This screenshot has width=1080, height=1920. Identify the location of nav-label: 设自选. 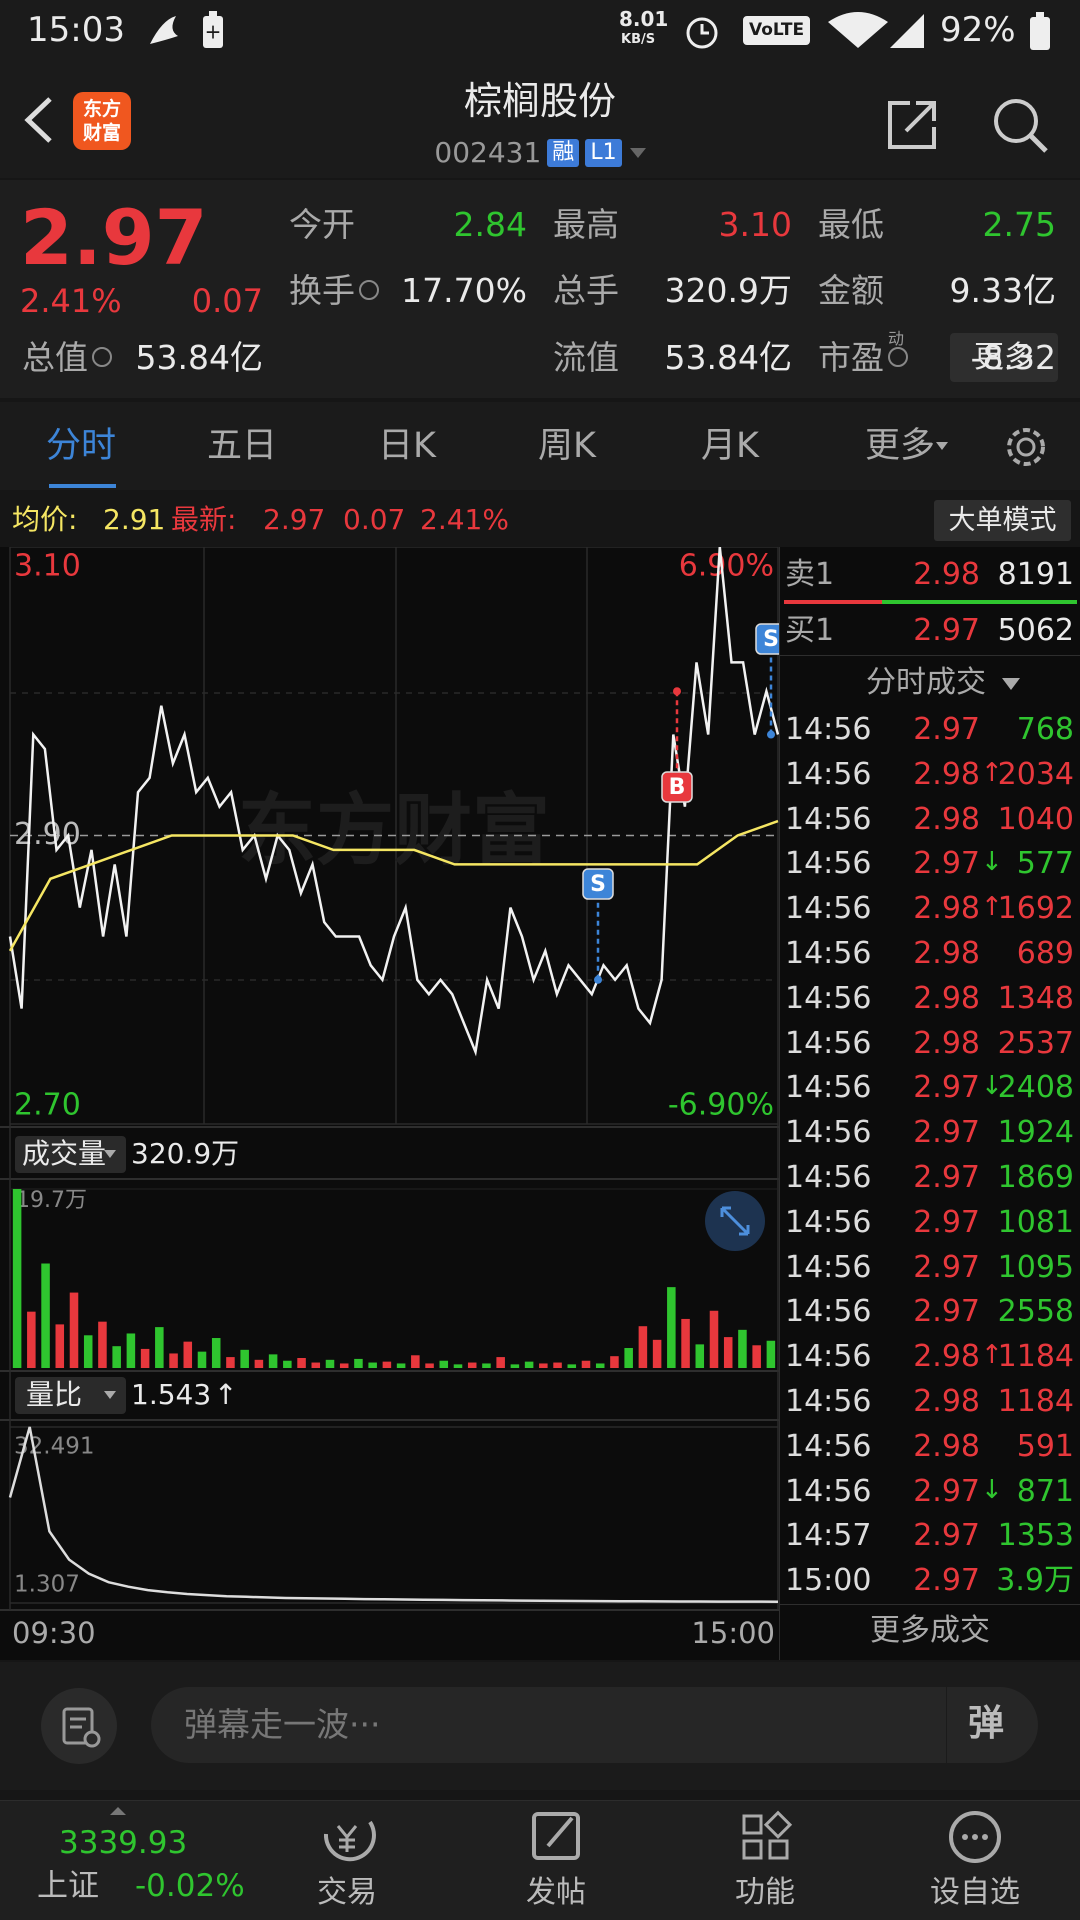
(975, 1892).